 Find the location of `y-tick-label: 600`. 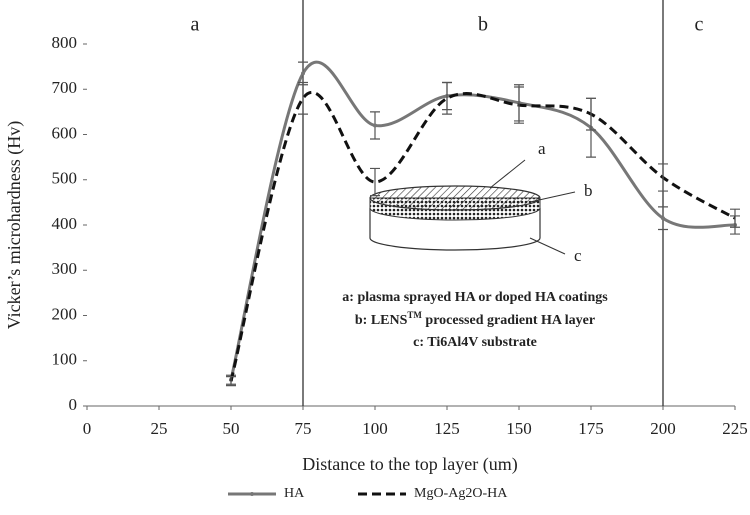

y-tick-label: 600 is located at coordinates (65, 132).